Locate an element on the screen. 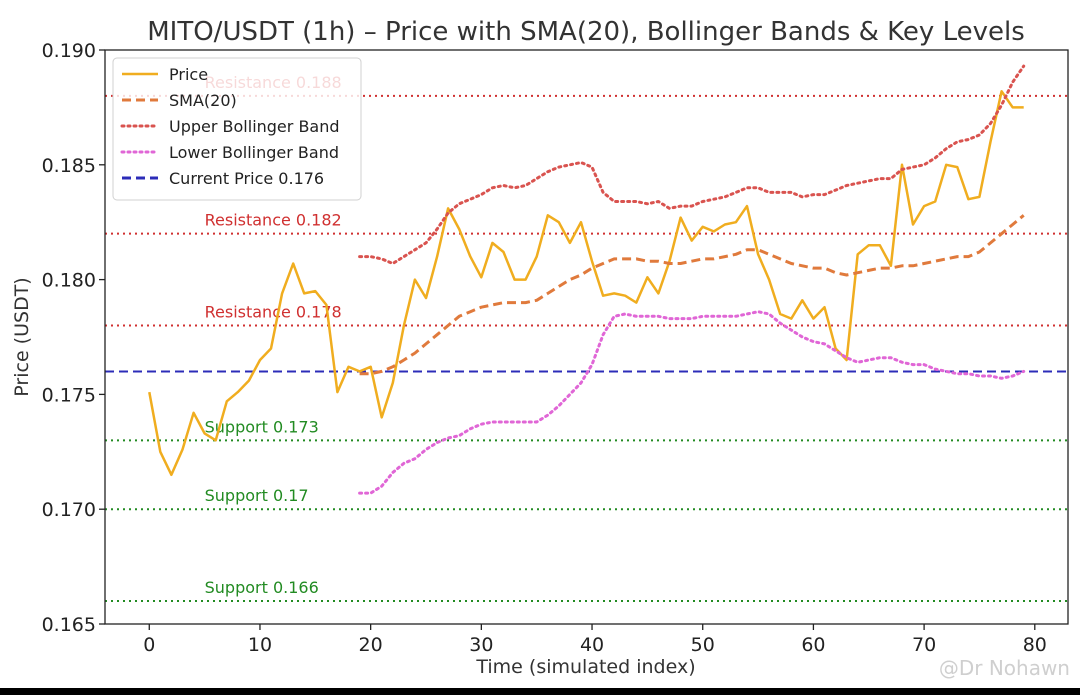 This screenshot has height=695, width=1080. level-label: Support 0.166 is located at coordinates (262, 587).